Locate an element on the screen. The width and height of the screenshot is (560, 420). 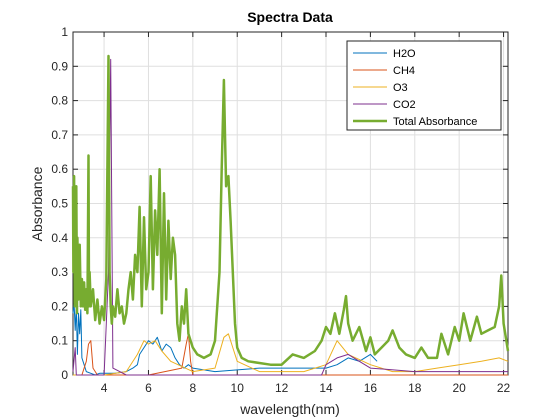
series-line-h2o is located at coordinates (225, 339).